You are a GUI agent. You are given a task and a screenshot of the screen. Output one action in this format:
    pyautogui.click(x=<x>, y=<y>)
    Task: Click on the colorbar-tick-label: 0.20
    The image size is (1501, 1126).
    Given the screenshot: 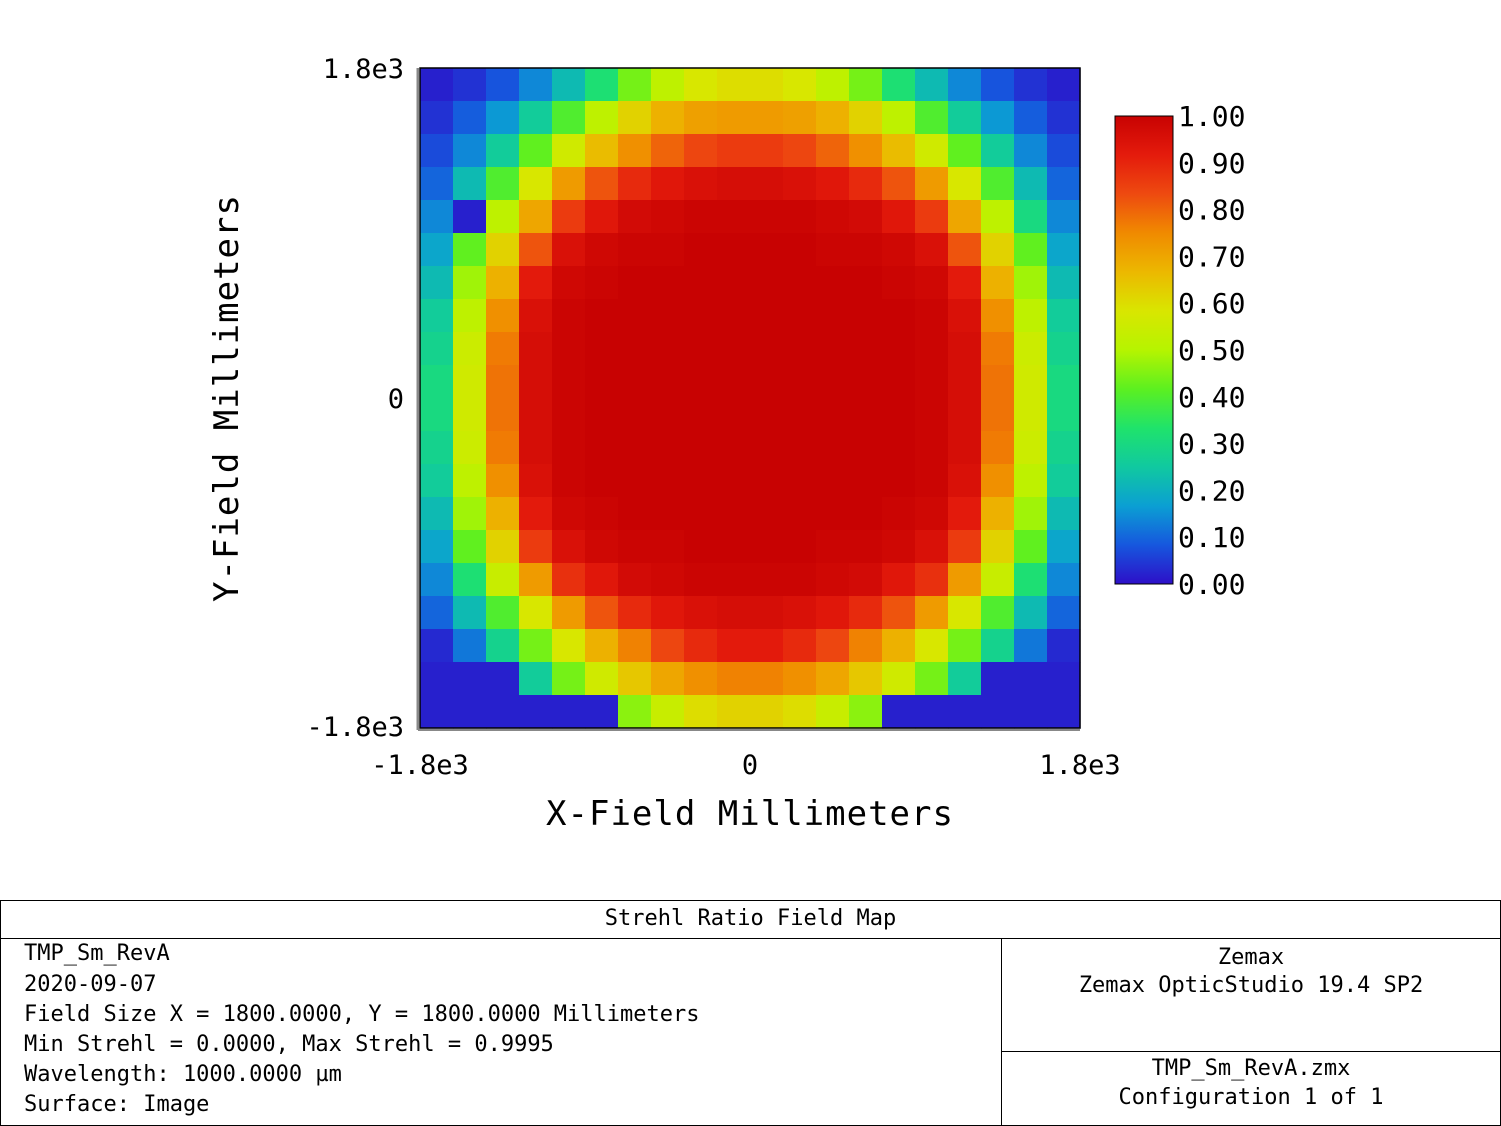 What is the action you would take?
    pyautogui.click(x=1211, y=490)
    